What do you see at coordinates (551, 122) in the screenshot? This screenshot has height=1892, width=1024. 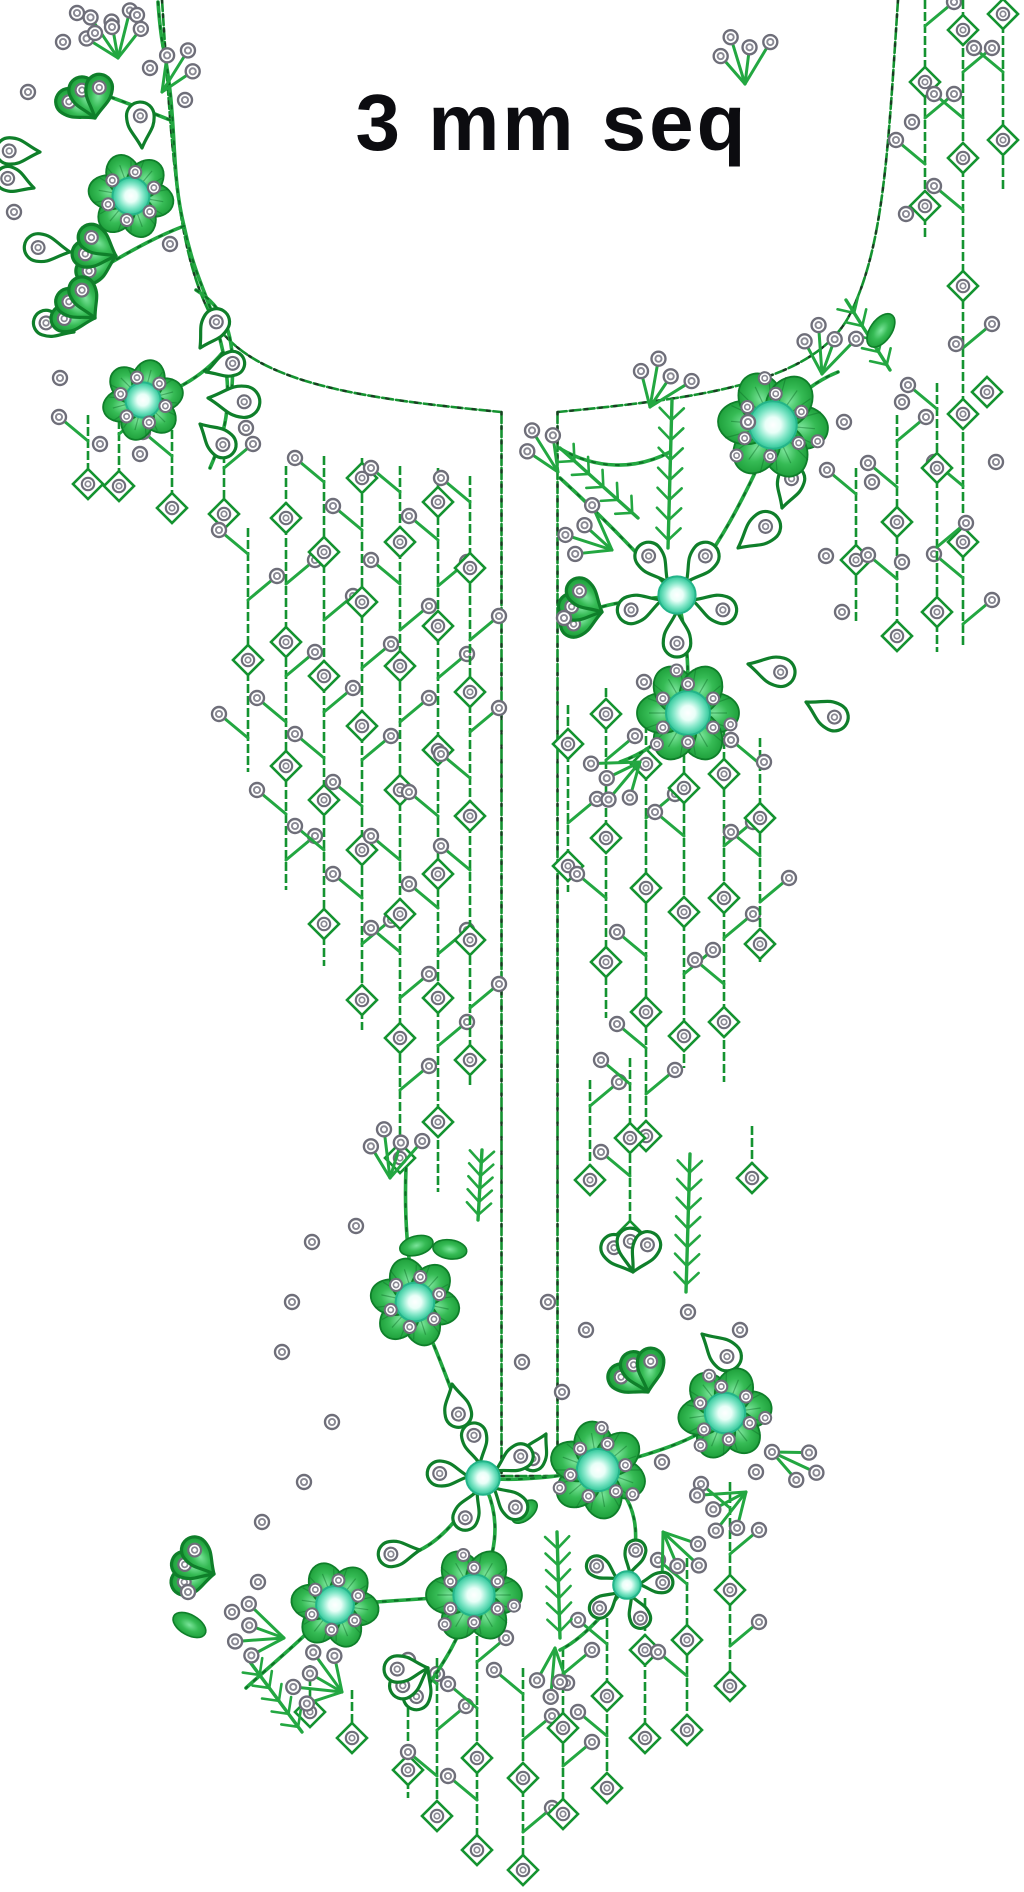 I see `design-title-label: 3 mm seq` at bounding box center [551, 122].